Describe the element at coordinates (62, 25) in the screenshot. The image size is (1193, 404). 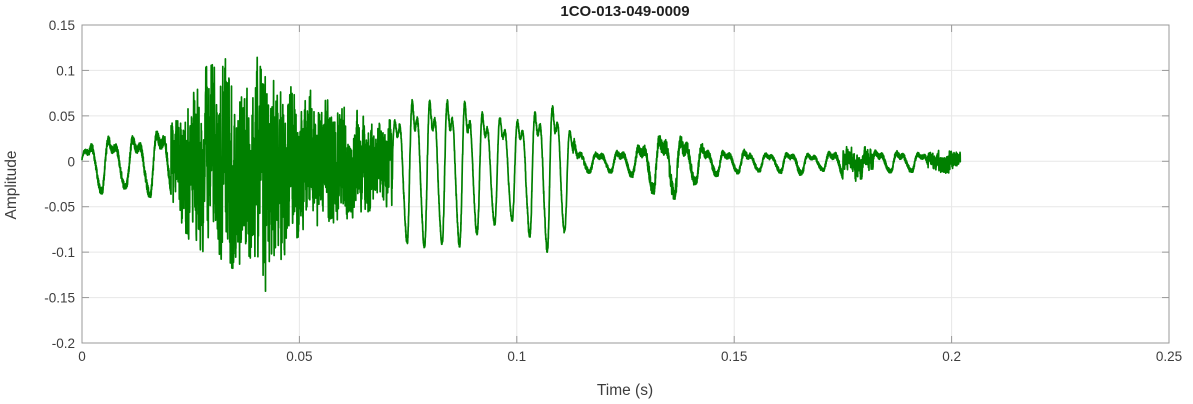
I see `y-tick-label: 0.15` at that location.